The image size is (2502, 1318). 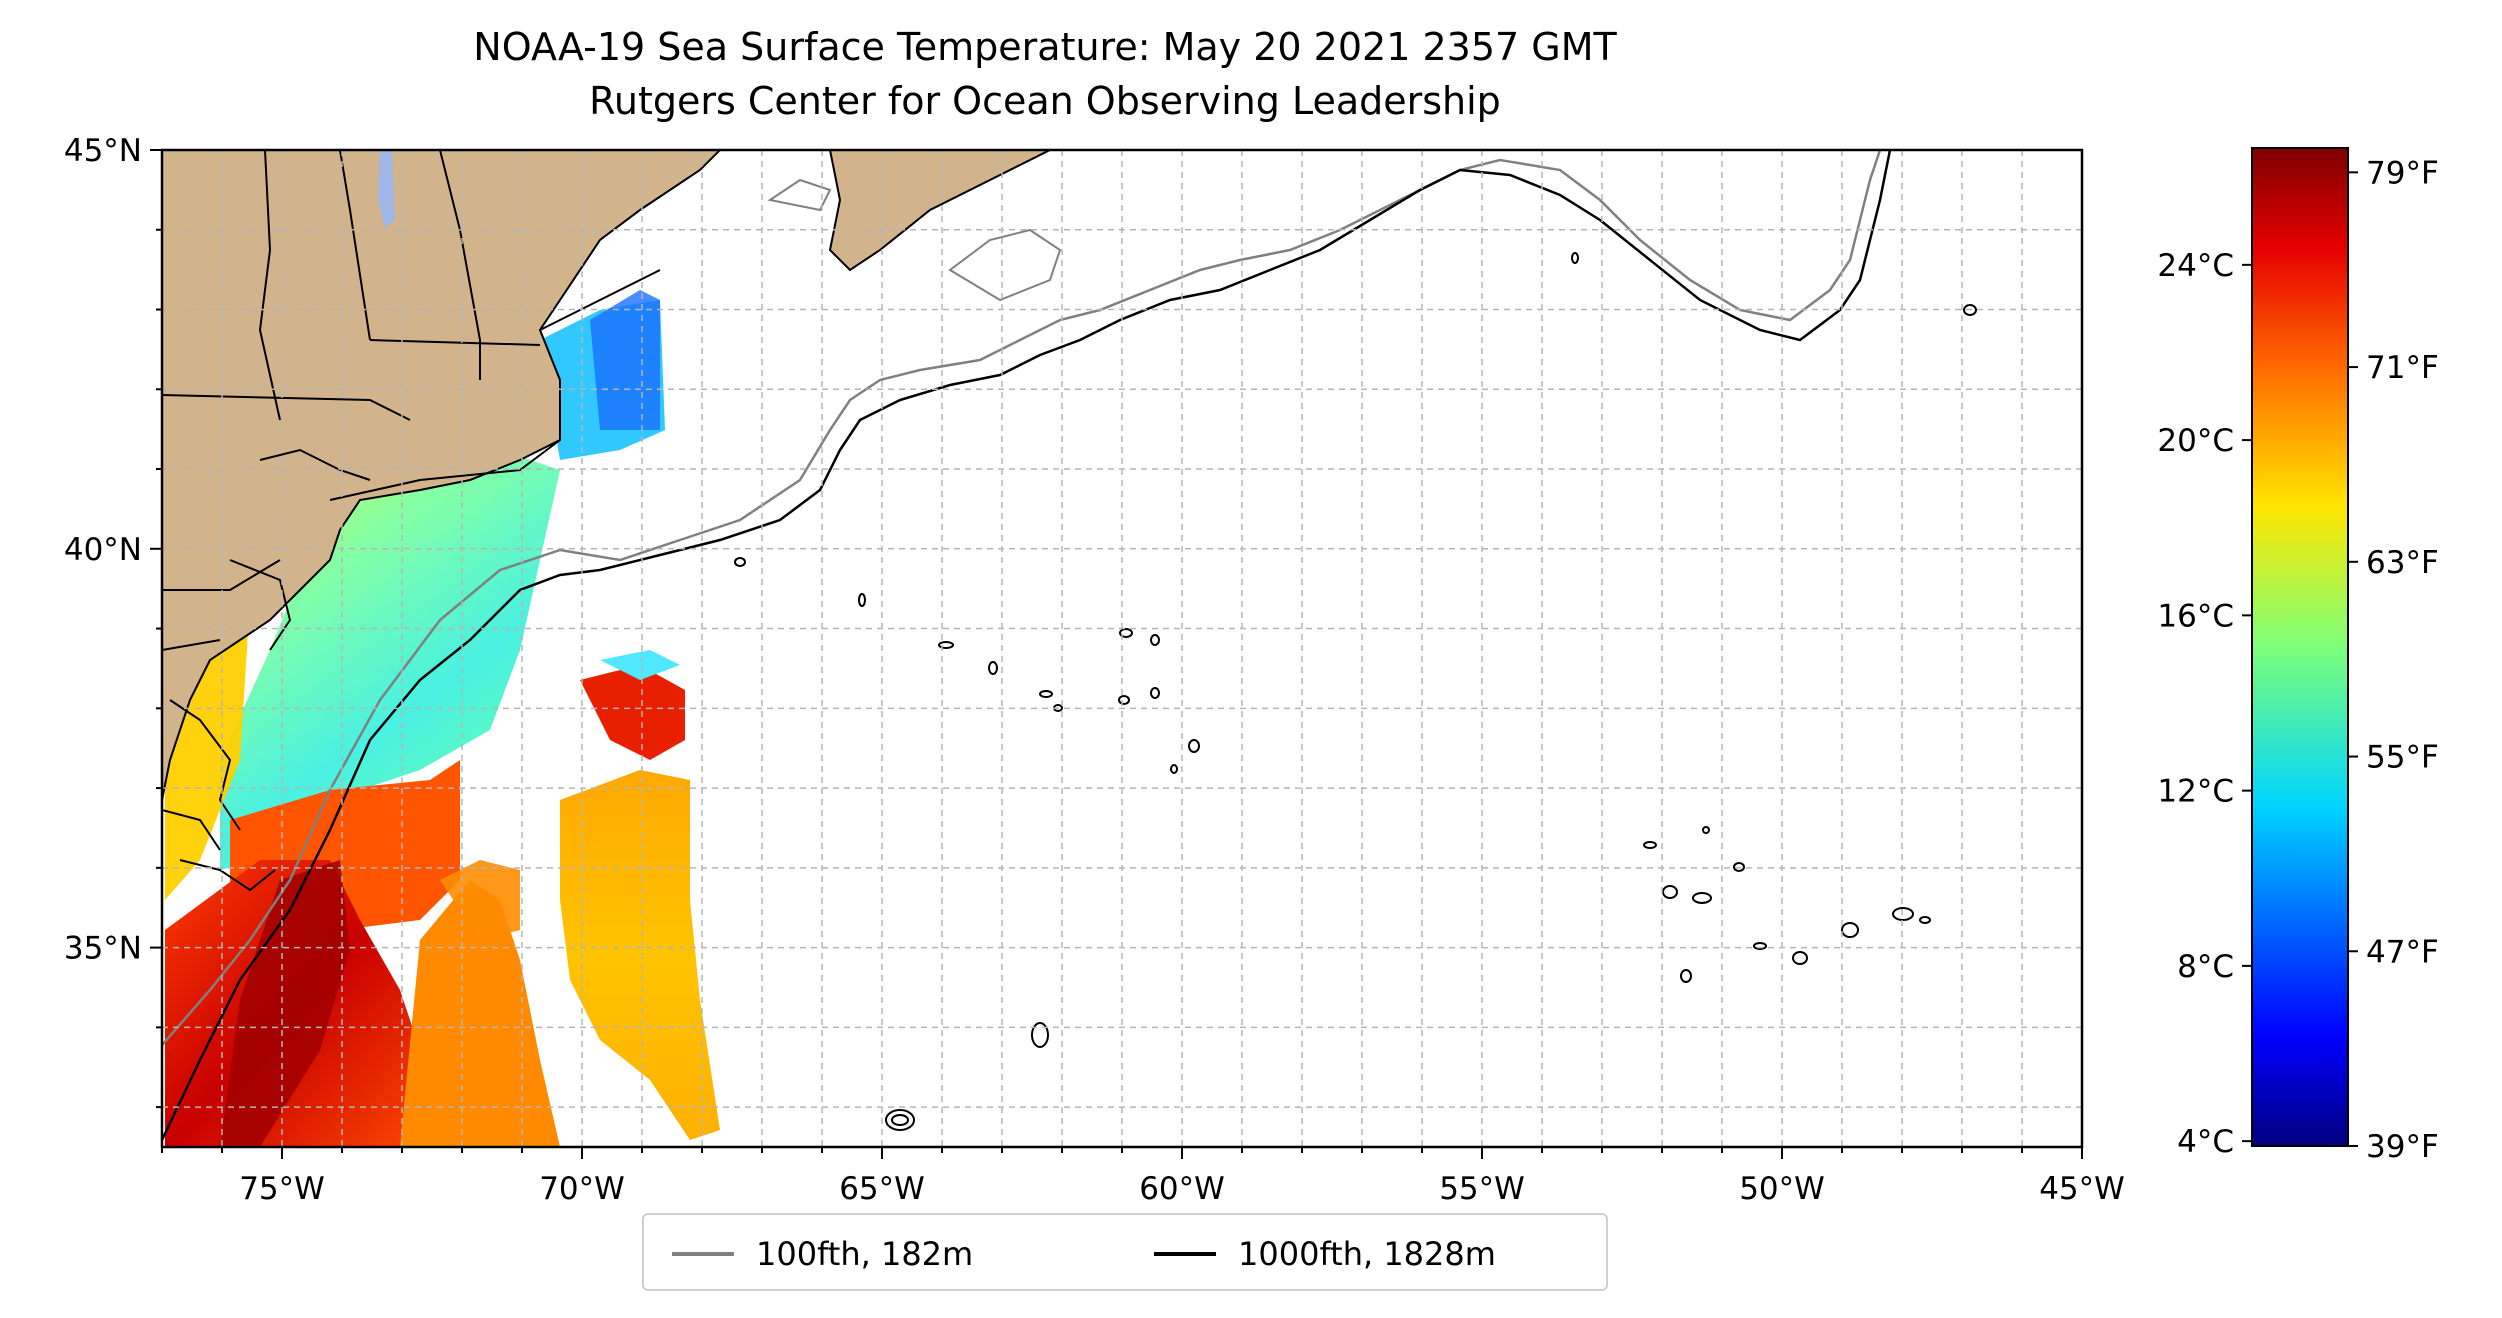 What do you see at coordinates (103, 550) in the screenshot?
I see `y-tick-label: 40°N` at bounding box center [103, 550].